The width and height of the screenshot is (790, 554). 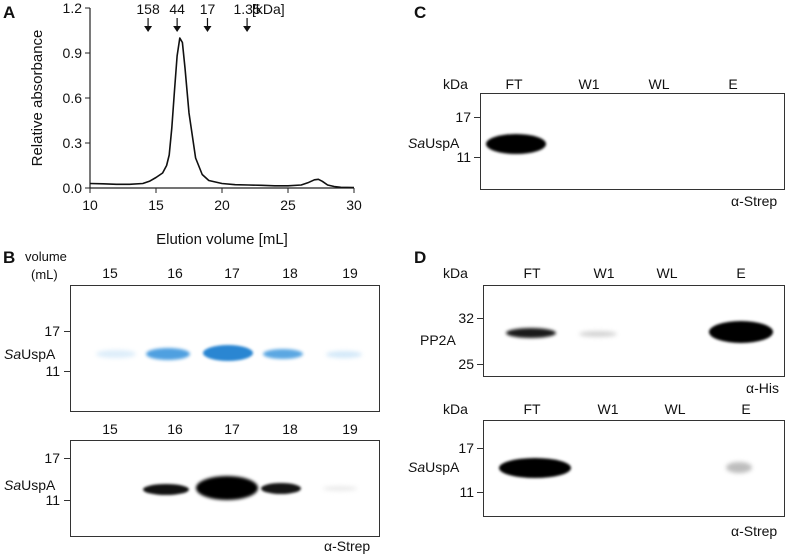 What do you see at coordinates (9, 12) in the screenshot?
I see `panel-label-a: A` at bounding box center [9, 12].